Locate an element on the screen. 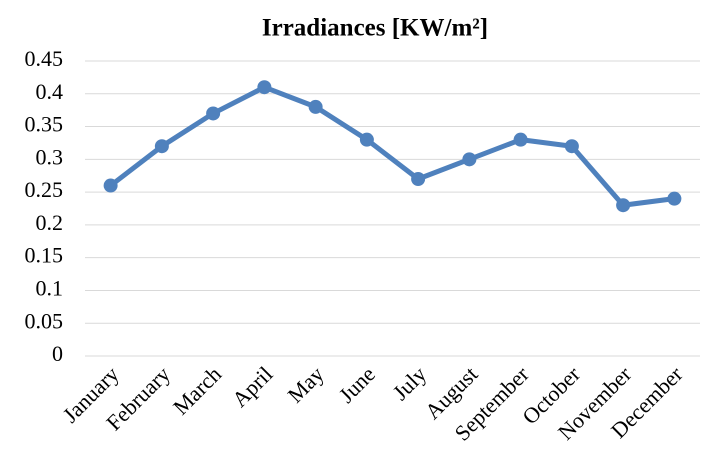 This screenshot has width=710, height=468. y-tick-label: 0.05 is located at coordinates (44, 320).